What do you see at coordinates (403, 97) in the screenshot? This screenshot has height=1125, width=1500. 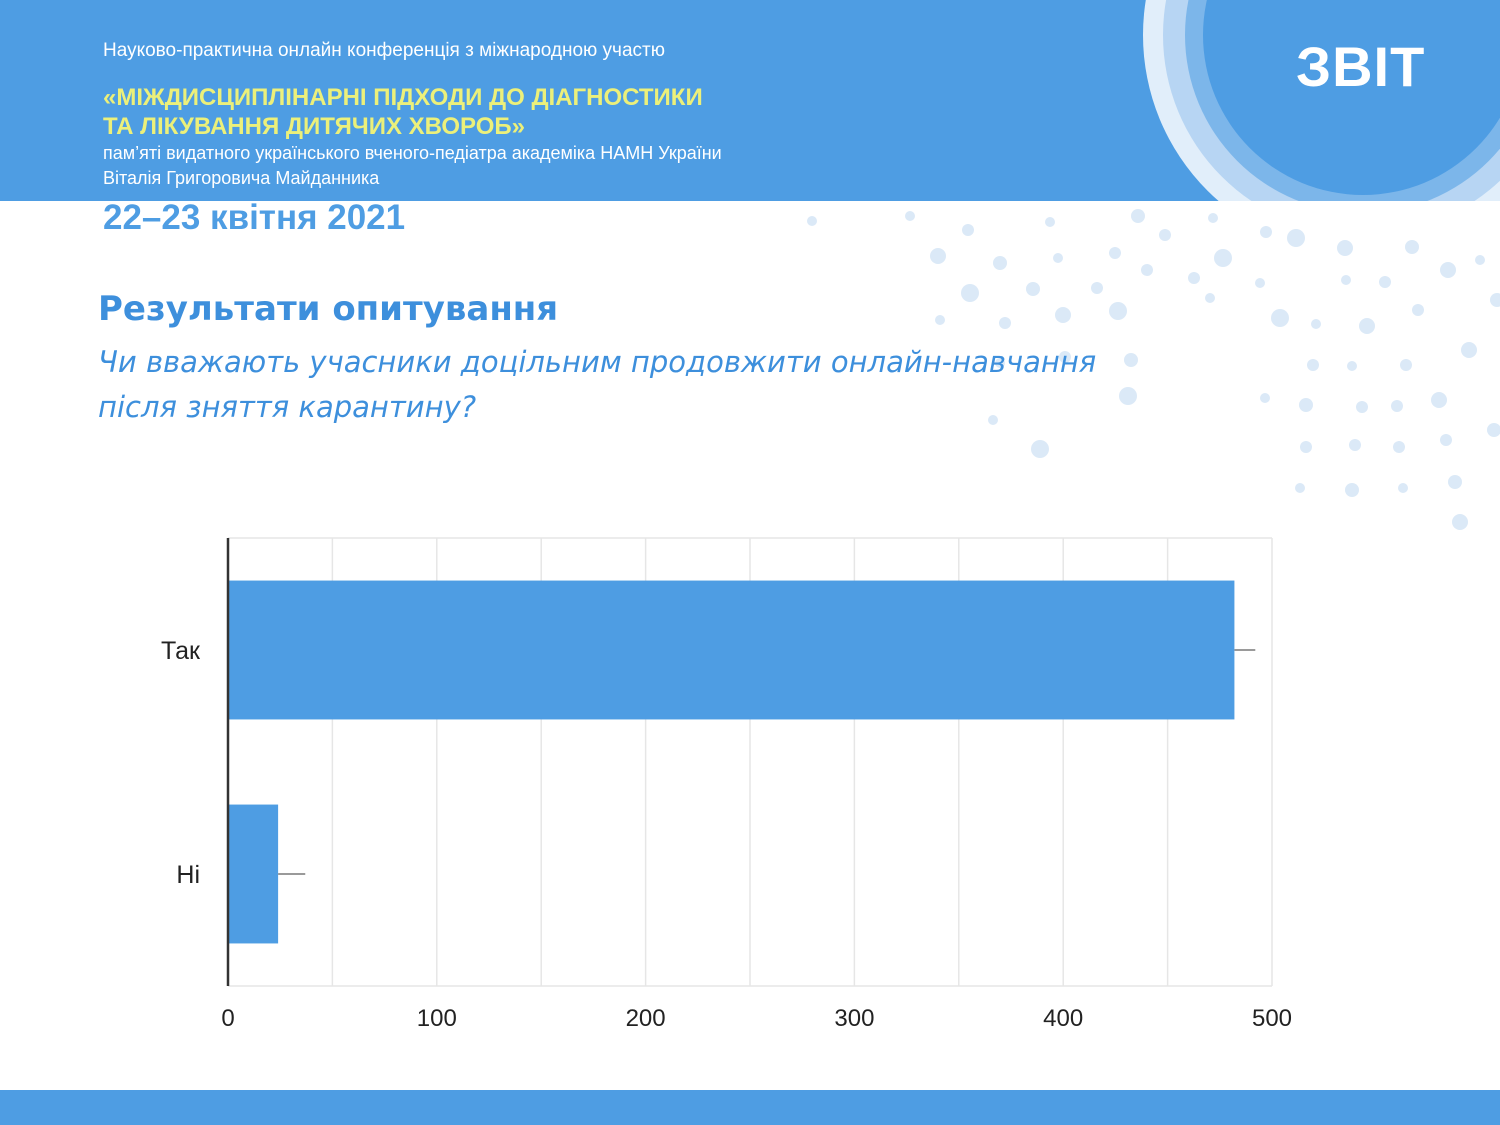 I see `conference-title-line1: «МІЖДИСЦИПЛІНАРНІ ПІДХОДИ ДО ДІАГНОСТИКИ` at bounding box center [403, 97].